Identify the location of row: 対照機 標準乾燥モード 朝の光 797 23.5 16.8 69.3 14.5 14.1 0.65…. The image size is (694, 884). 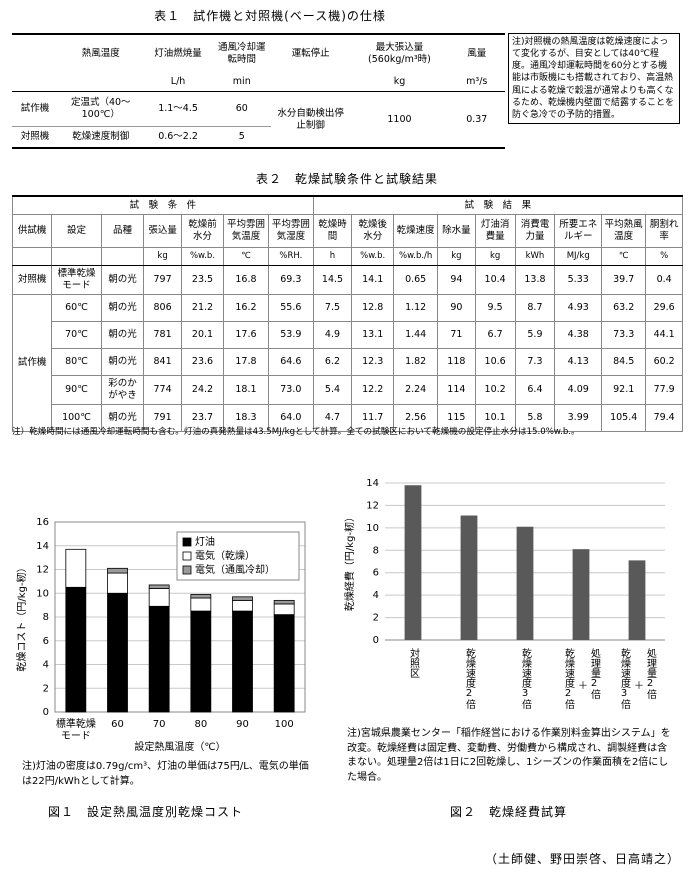
(347, 280).